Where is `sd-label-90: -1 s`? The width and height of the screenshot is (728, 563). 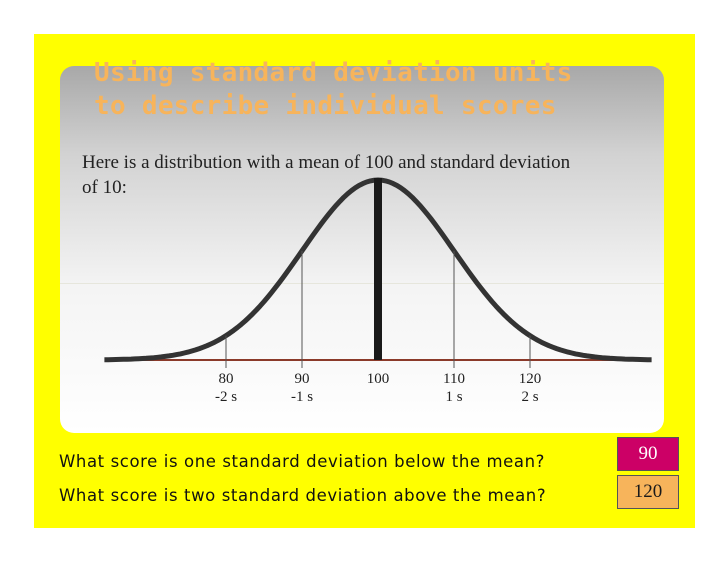
sd-label-90: -1 s is located at coordinates (302, 397).